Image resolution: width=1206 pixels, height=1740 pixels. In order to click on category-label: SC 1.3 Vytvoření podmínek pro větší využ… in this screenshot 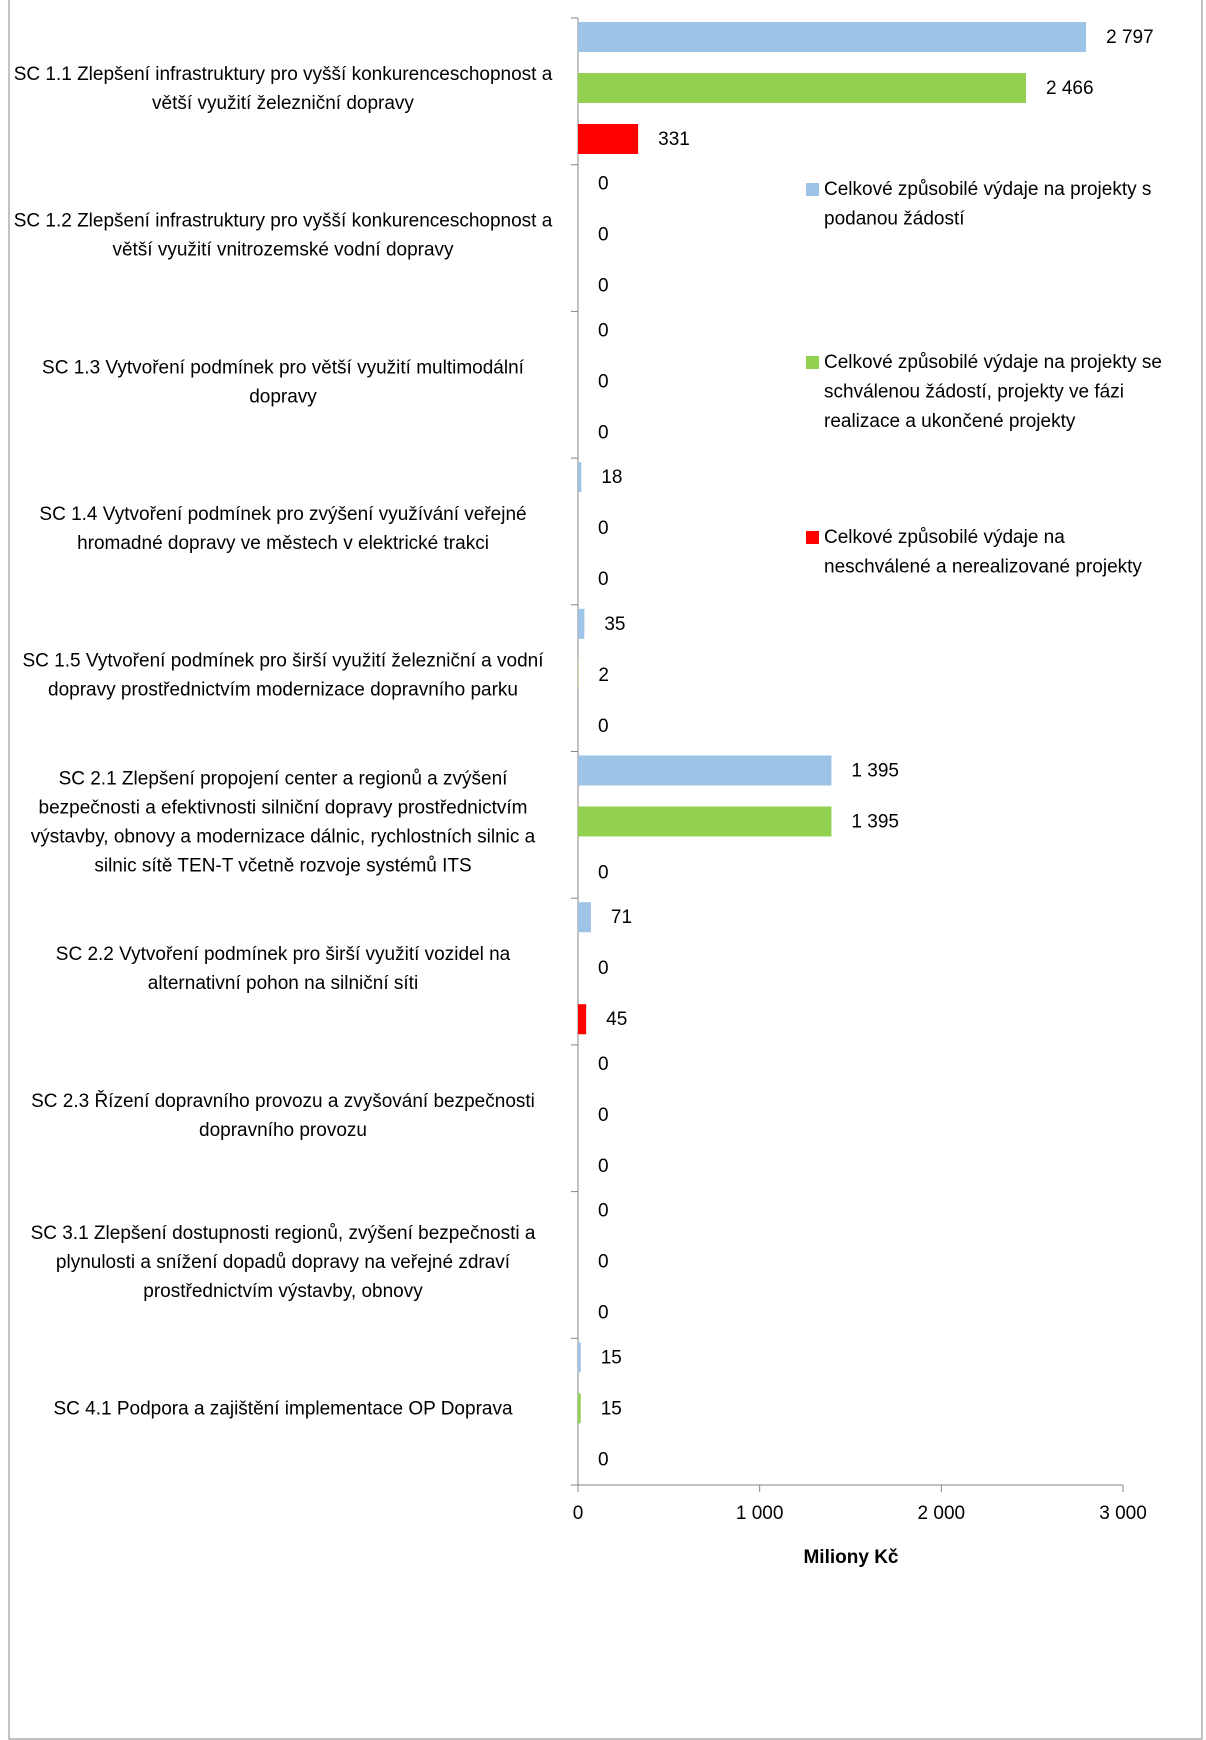, I will do `click(283, 382)`.